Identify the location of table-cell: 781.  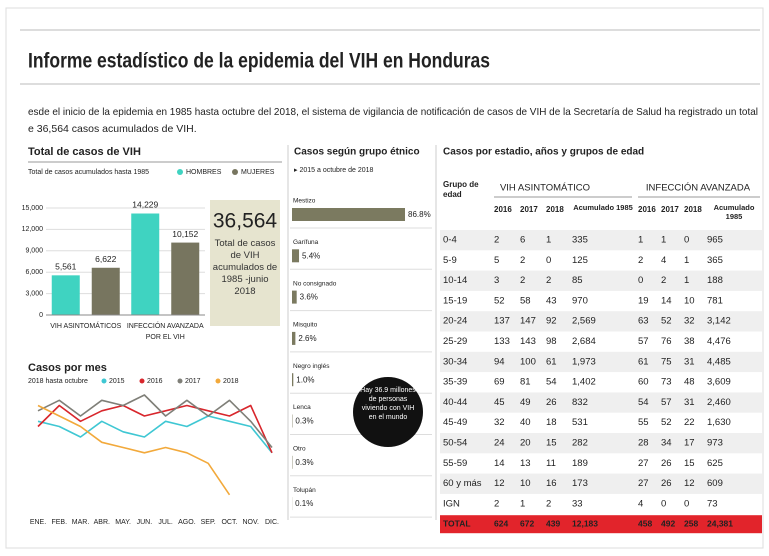
(715, 300).